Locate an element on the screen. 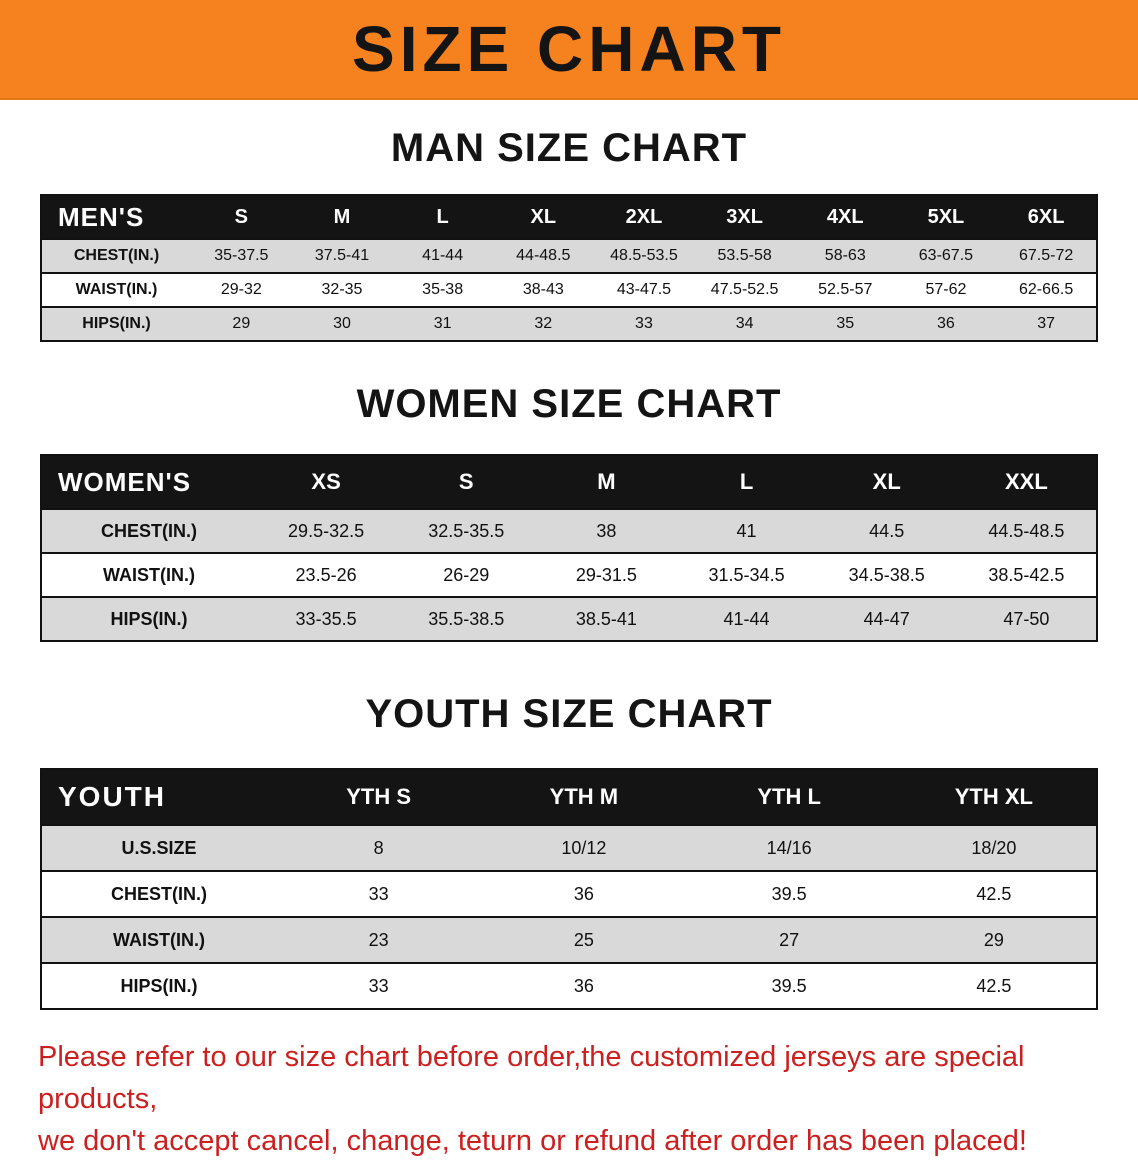  man-col-header: XL is located at coordinates (543, 216).